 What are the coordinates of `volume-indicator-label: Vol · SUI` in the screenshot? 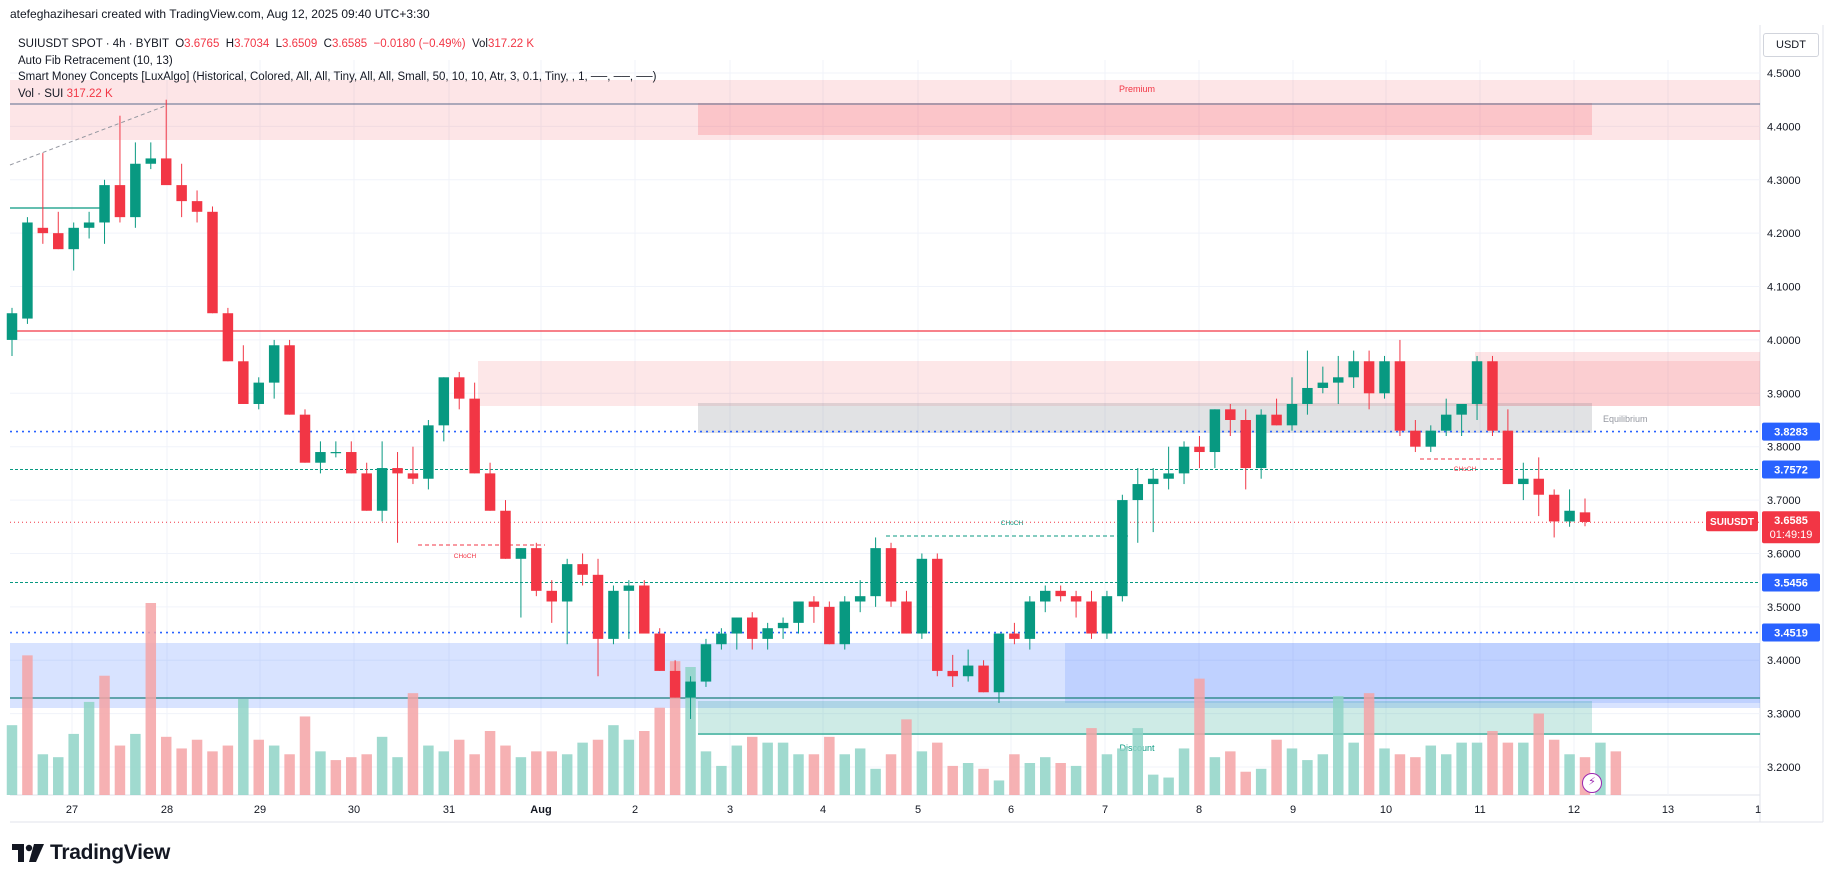 It's located at (41, 93).